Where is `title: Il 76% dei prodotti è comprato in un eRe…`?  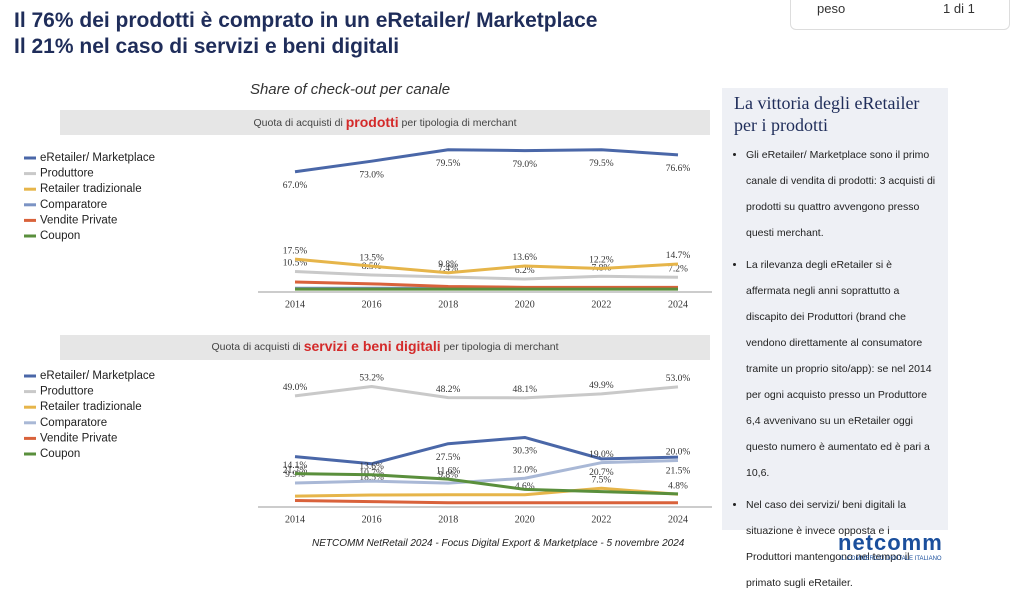 title: Il 76% dei prodotti è comprato in un eRe… is located at coordinates (305, 34).